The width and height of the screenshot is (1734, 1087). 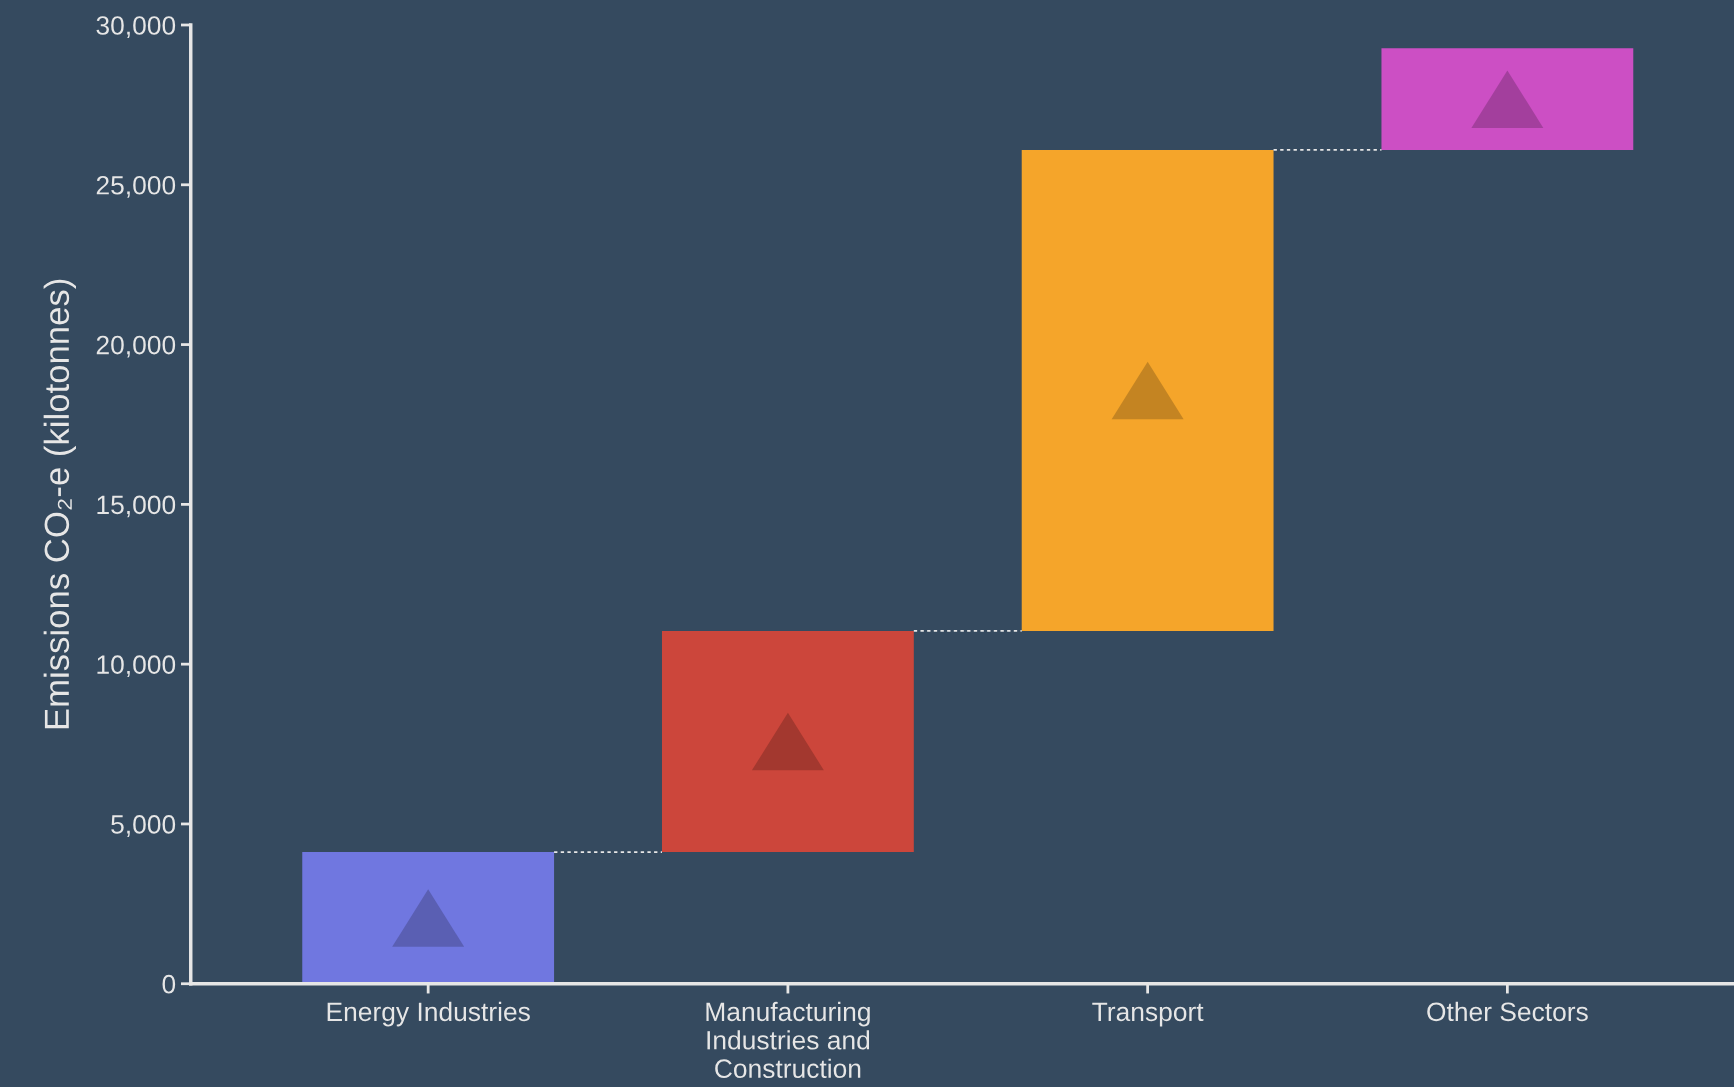 I want to click on y-tick-label: 0, so click(x=169, y=984).